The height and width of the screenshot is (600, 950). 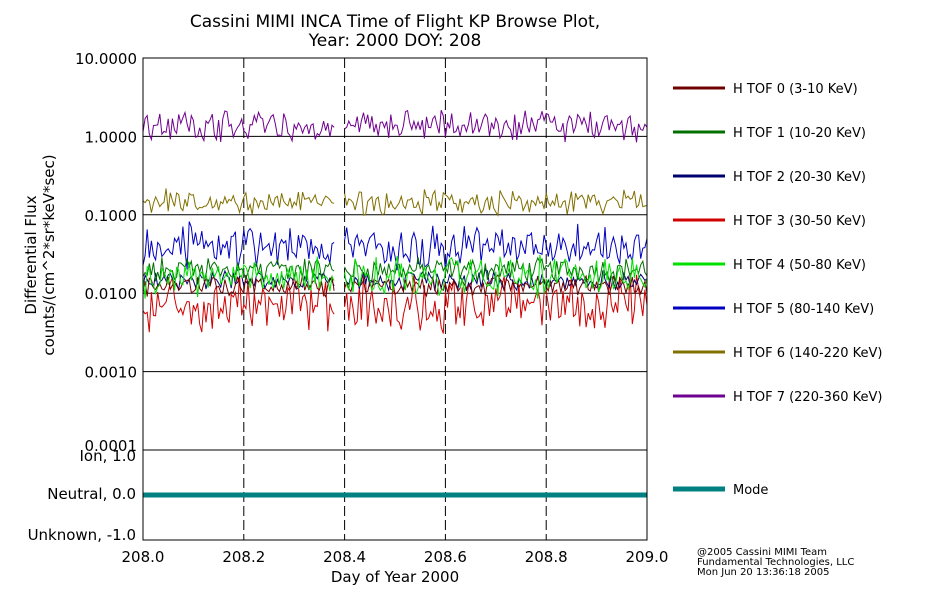 What do you see at coordinates (803, 309) in the screenshot?
I see `legend-label: H TOF 5 (80-140 KeV)` at bounding box center [803, 309].